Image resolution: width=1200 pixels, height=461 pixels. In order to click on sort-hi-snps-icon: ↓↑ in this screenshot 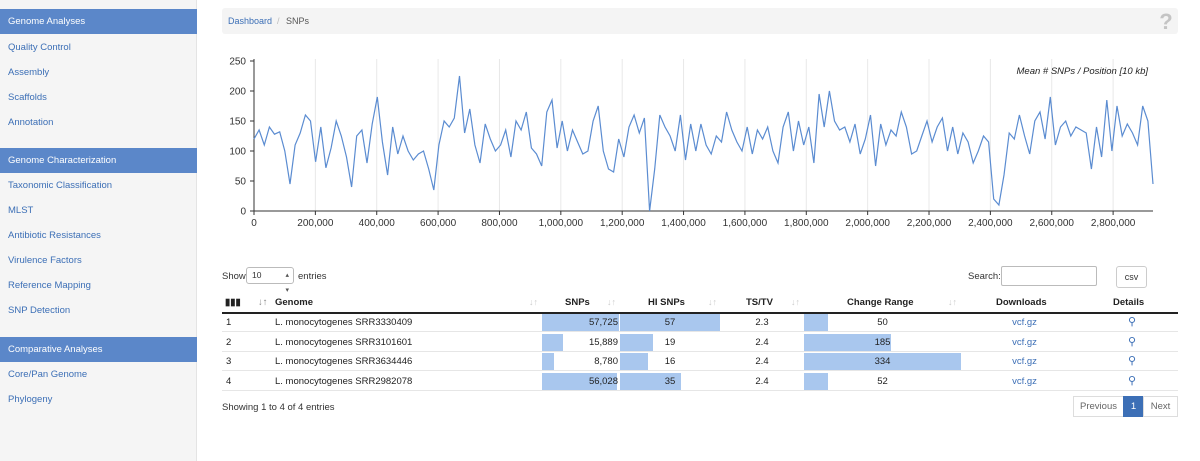, I will do `click(712, 302)`.